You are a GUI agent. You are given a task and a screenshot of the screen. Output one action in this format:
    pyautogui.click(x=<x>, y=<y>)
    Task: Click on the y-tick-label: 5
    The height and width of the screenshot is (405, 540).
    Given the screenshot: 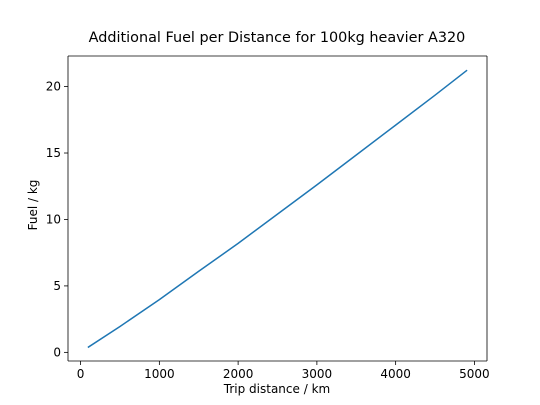 What is the action you would take?
    pyautogui.click(x=57, y=286)
    